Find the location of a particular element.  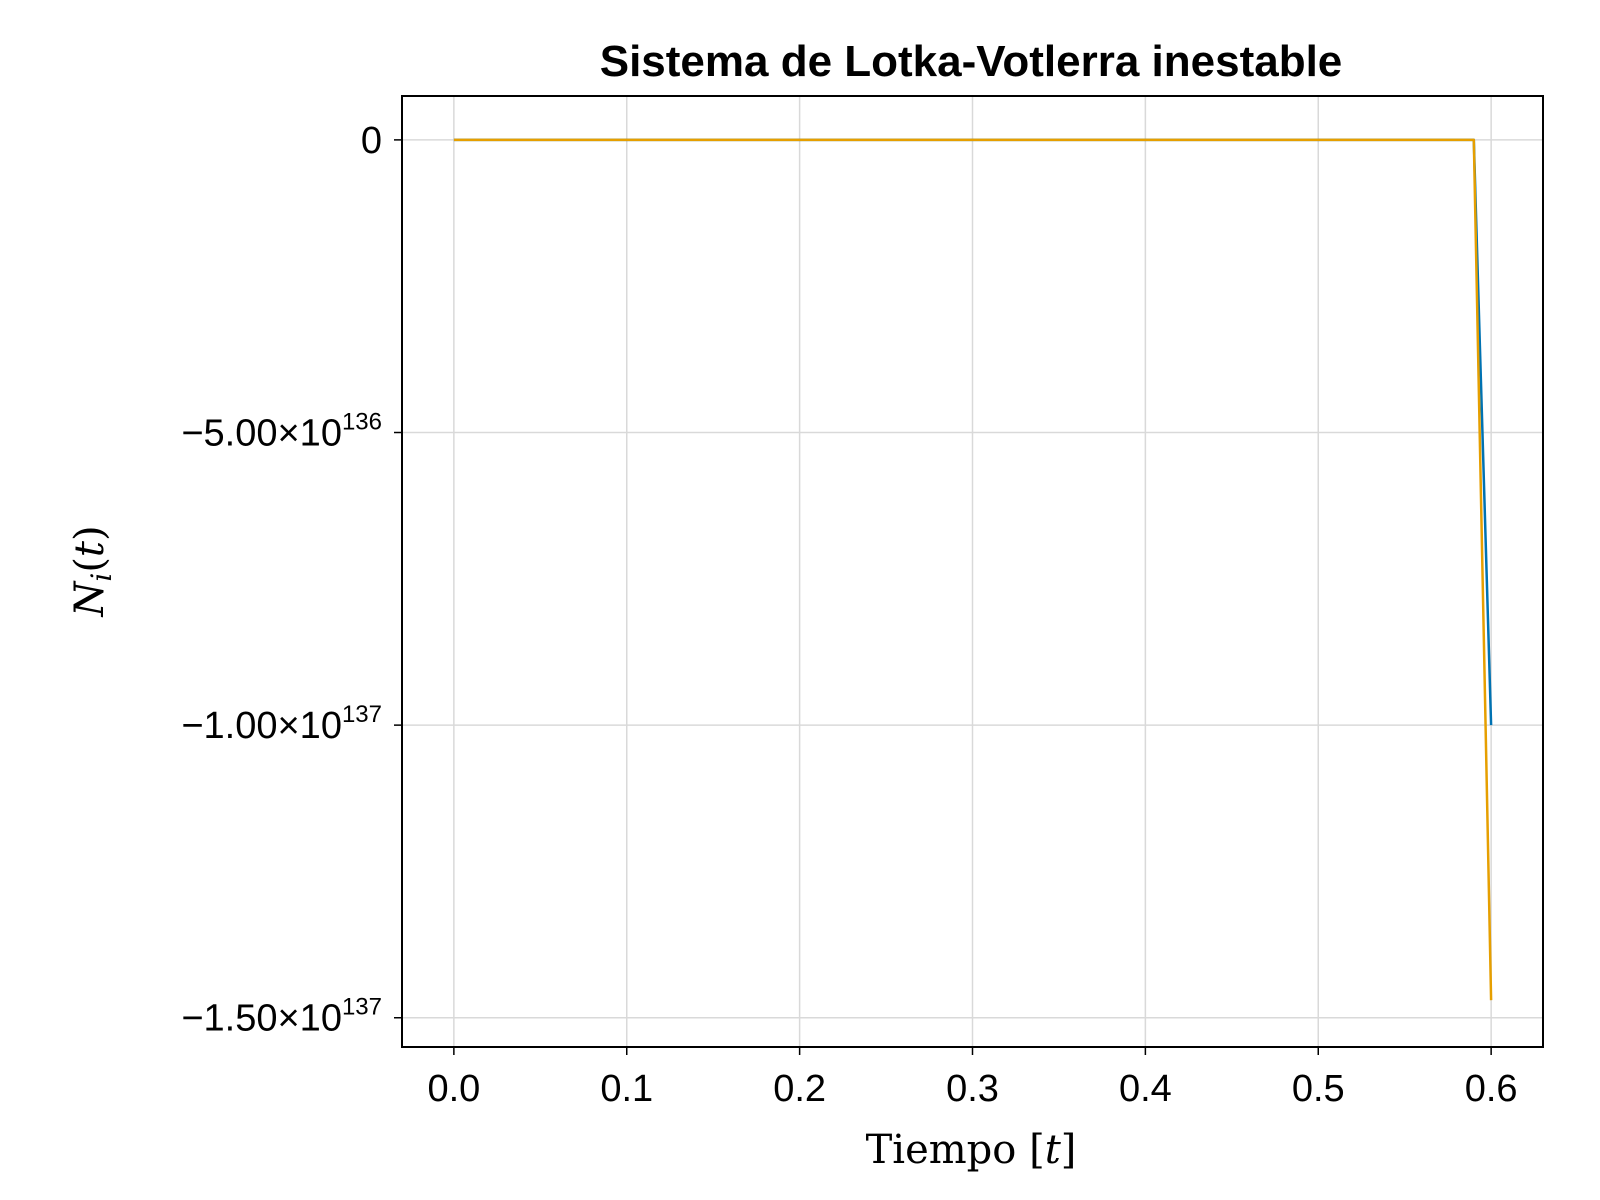

y-tick-label: 0 is located at coordinates (371, 141).